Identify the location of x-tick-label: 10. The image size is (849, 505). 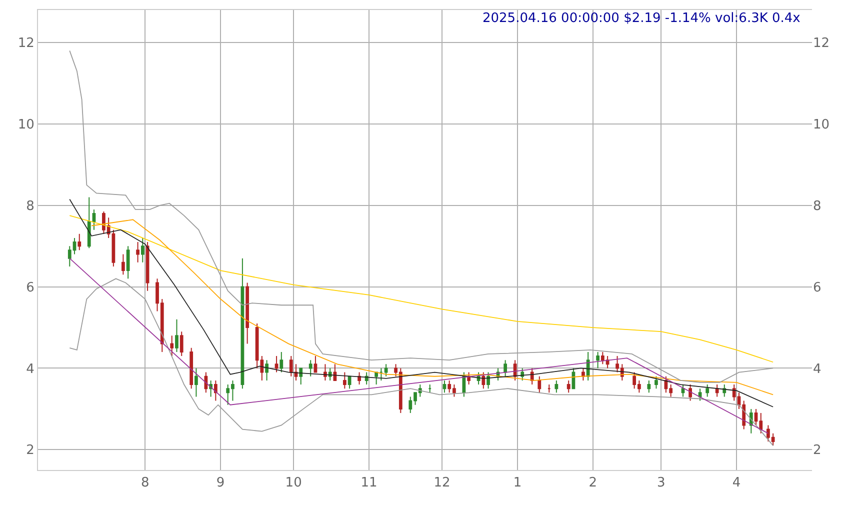
(293, 483).